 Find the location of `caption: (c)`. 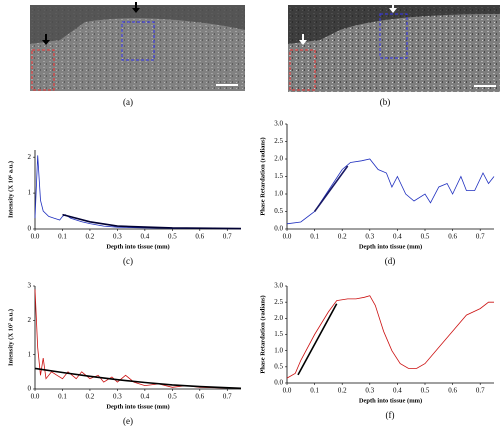

caption: (c) is located at coordinates (128, 261).